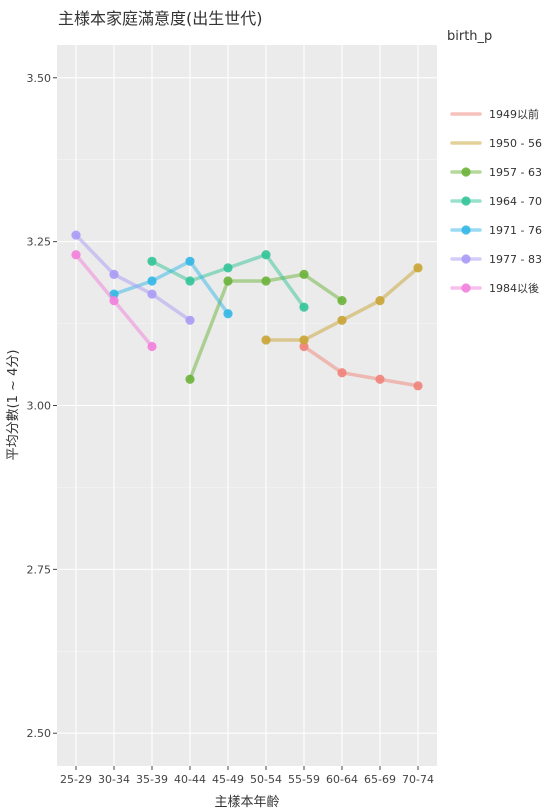 The width and height of the screenshot is (560, 810). What do you see at coordinates (39, 242) in the screenshot?
I see `y-tick-label: 3.25` at bounding box center [39, 242].